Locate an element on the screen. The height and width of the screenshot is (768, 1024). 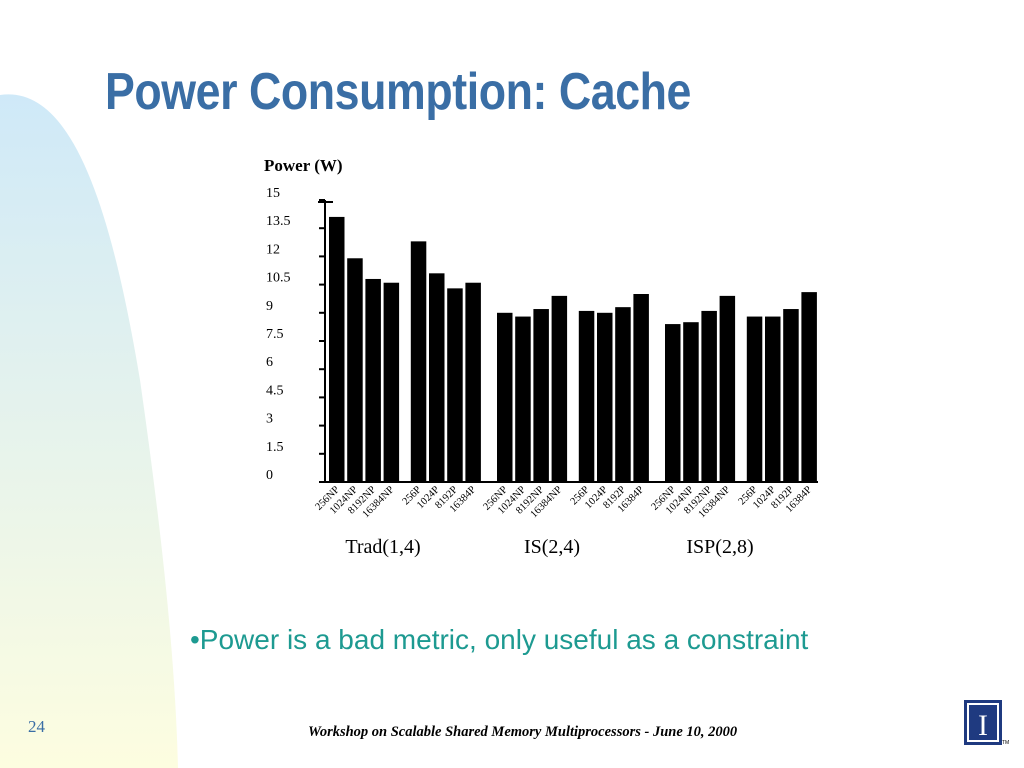
y-tick-label: 0 is located at coordinates (269, 475).